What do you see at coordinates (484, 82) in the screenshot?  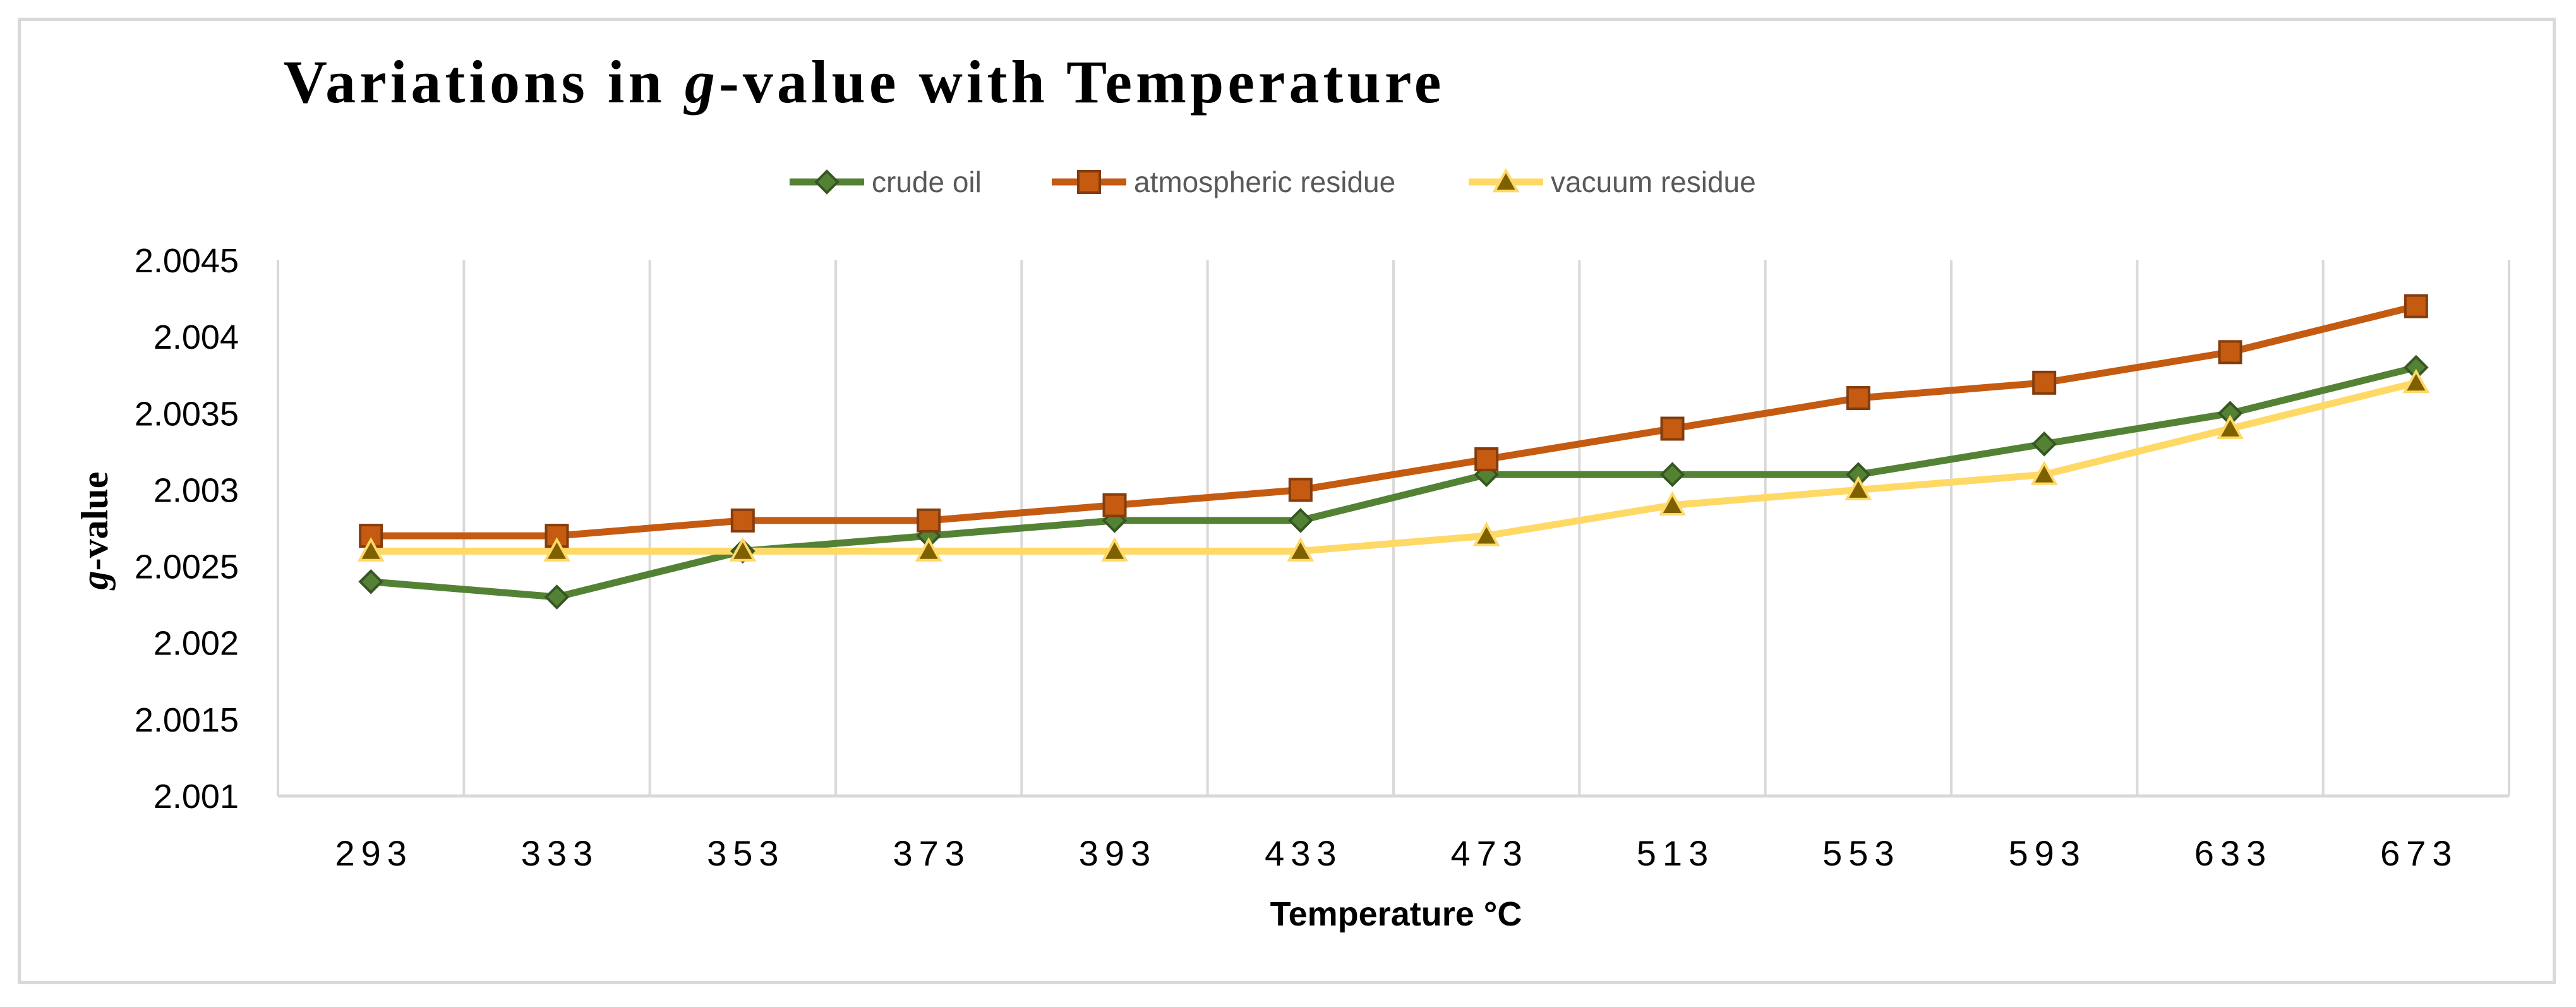 I see `chart-title-prefix: Variations in` at bounding box center [484, 82].